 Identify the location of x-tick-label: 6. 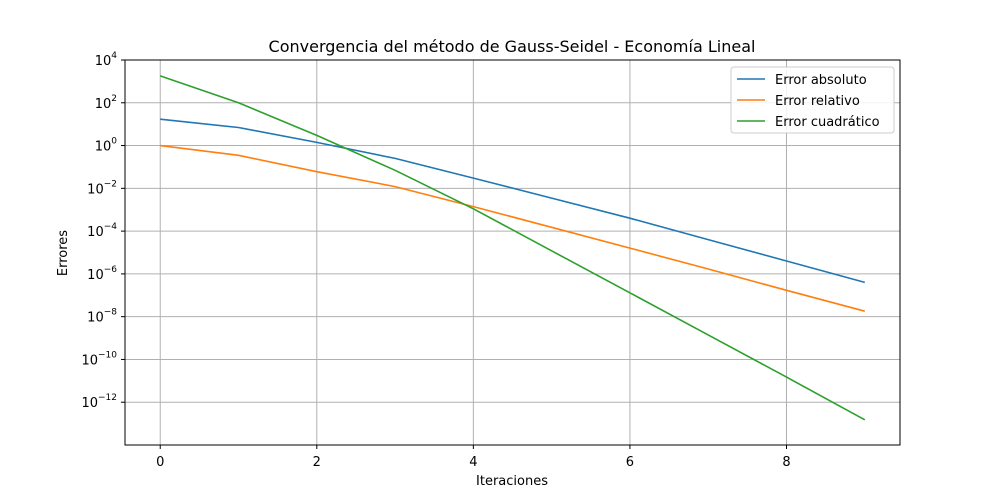
(630, 462).